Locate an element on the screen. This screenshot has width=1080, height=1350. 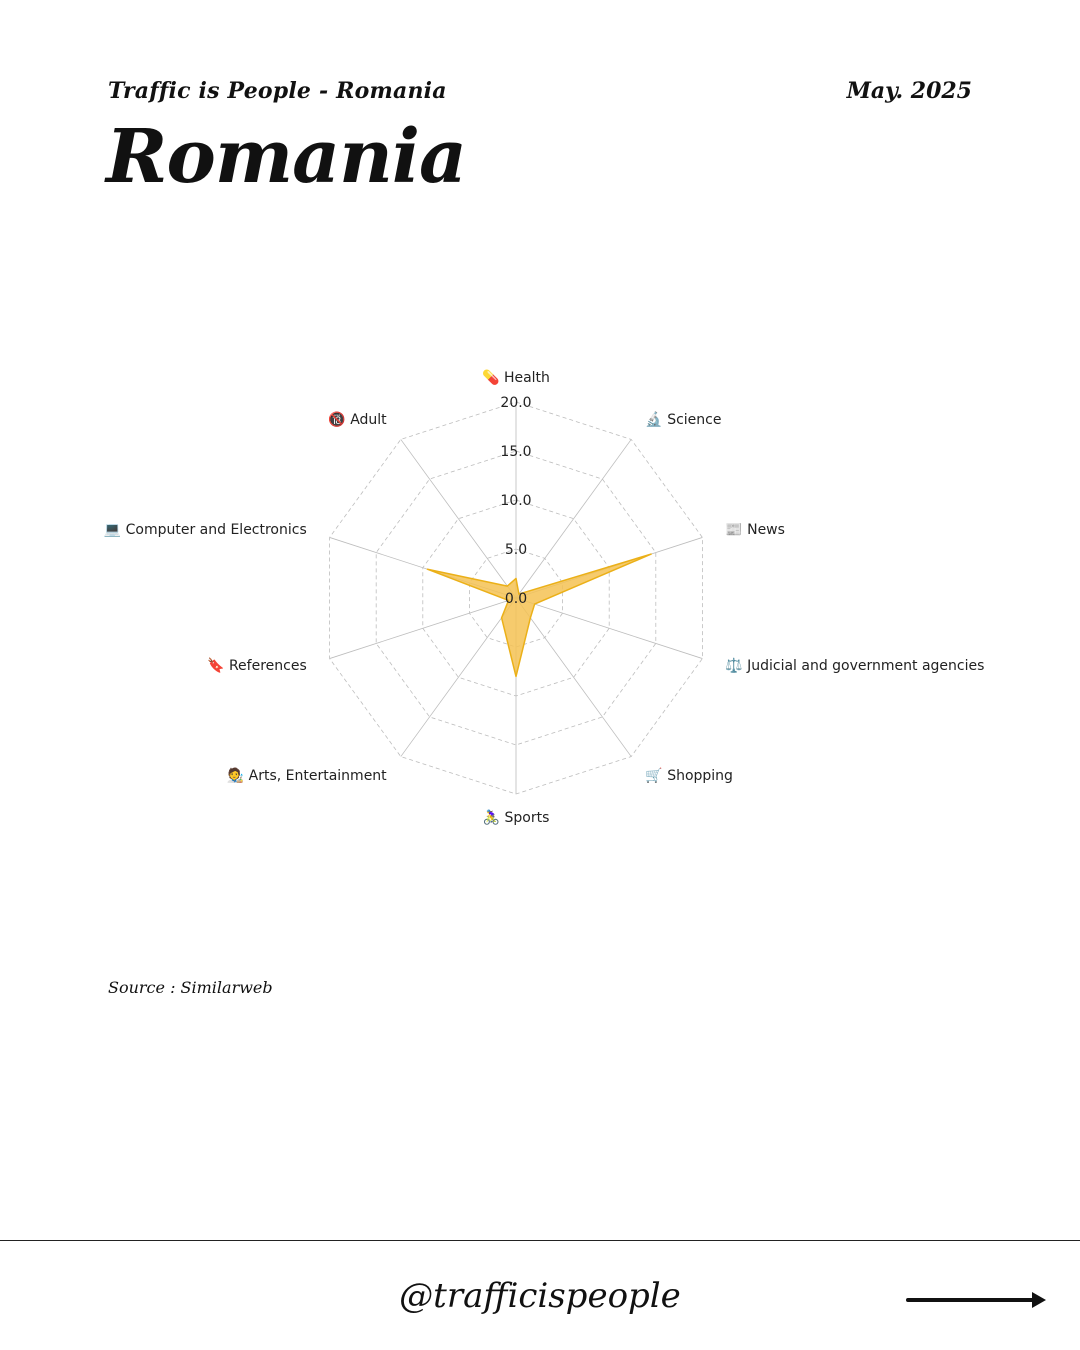
arrow-right-icon is located at coordinates (977, 1300).